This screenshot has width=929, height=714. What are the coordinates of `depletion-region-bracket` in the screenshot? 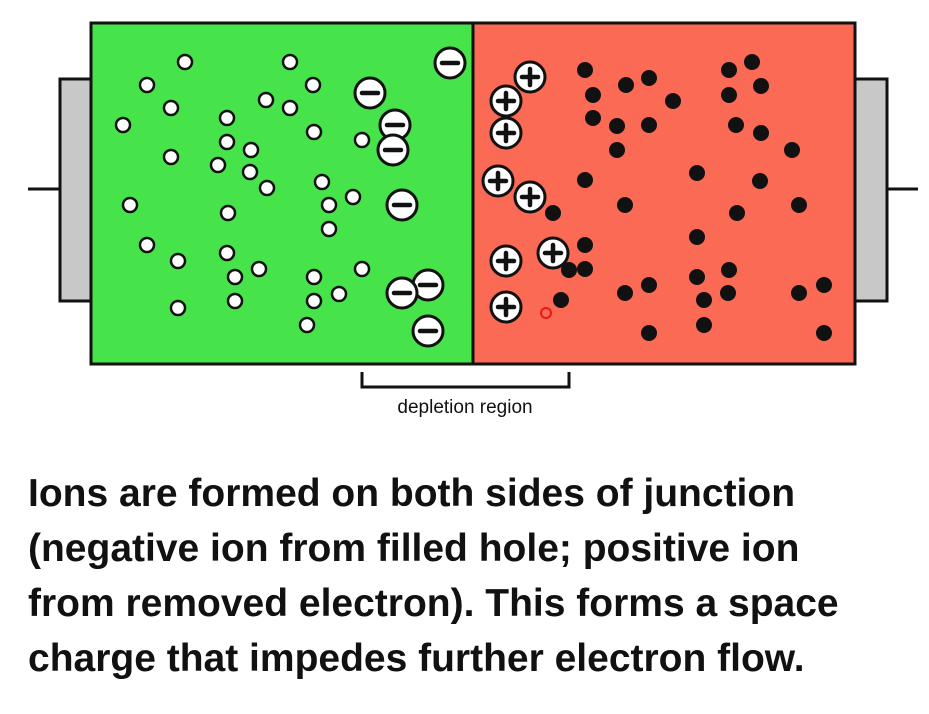 It's located at (465, 380).